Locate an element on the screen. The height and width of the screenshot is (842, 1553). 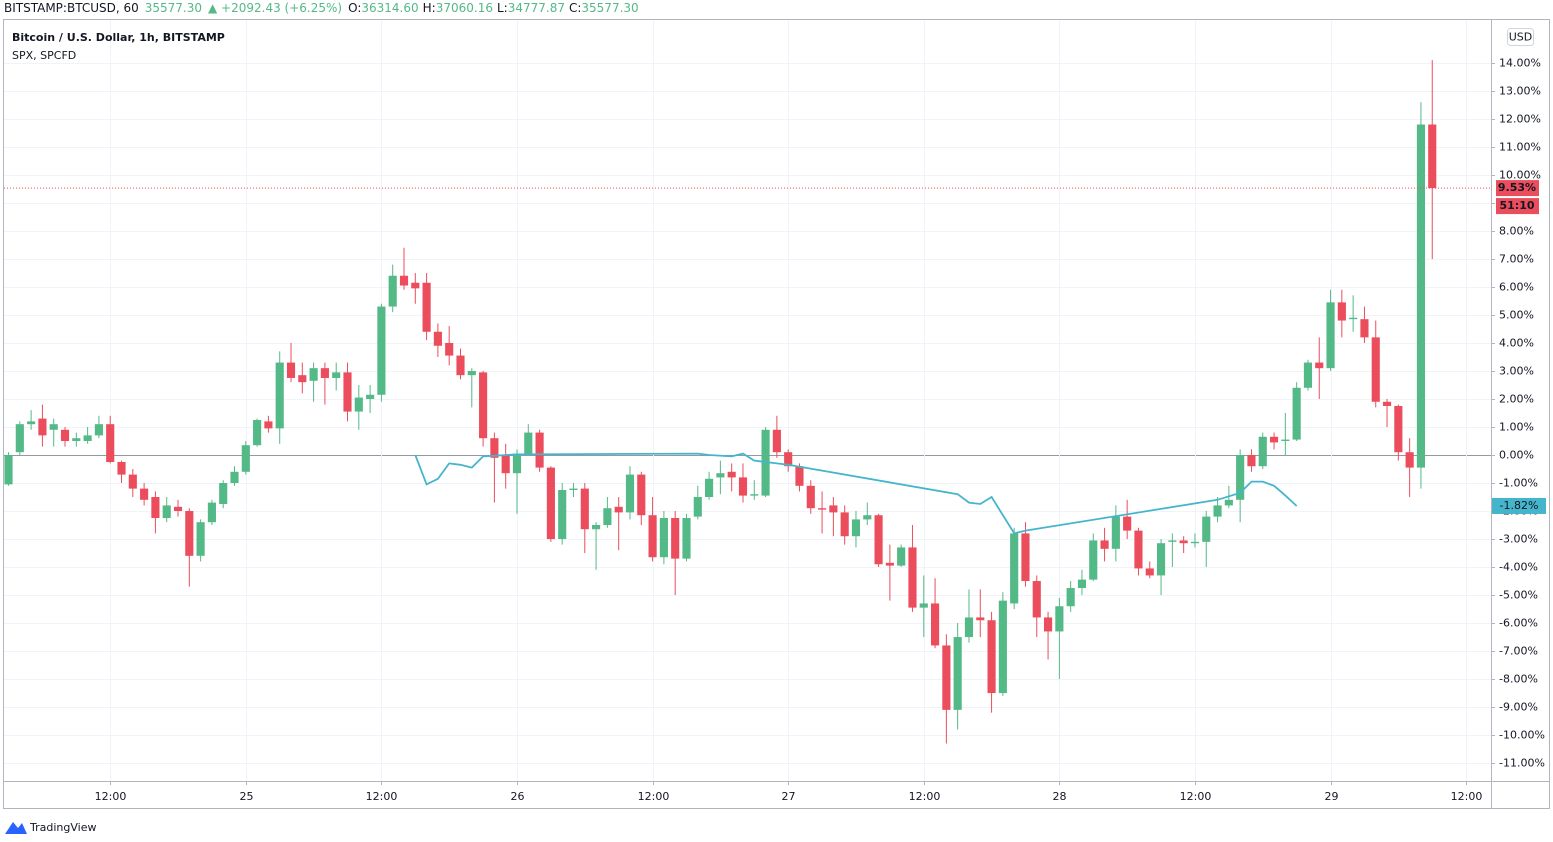
ohlc-label: O: is located at coordinates (354, 8).